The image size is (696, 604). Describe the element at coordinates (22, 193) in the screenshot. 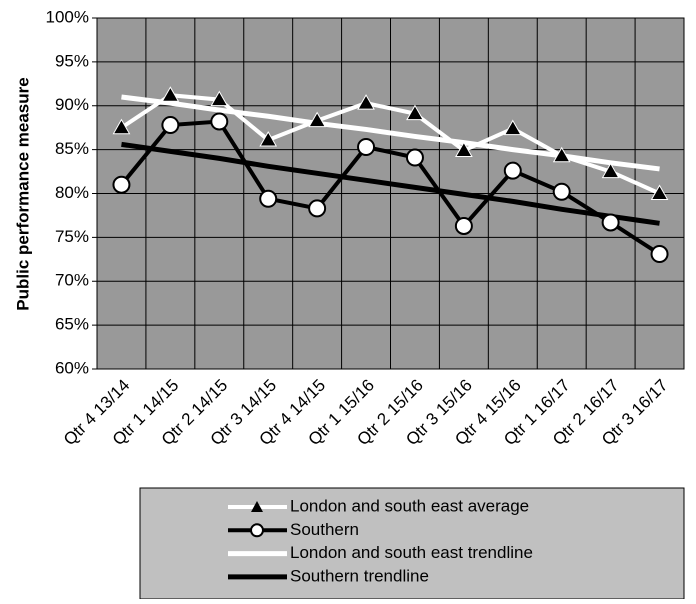

I see `y-axis-title: Public performance measure` at that location.